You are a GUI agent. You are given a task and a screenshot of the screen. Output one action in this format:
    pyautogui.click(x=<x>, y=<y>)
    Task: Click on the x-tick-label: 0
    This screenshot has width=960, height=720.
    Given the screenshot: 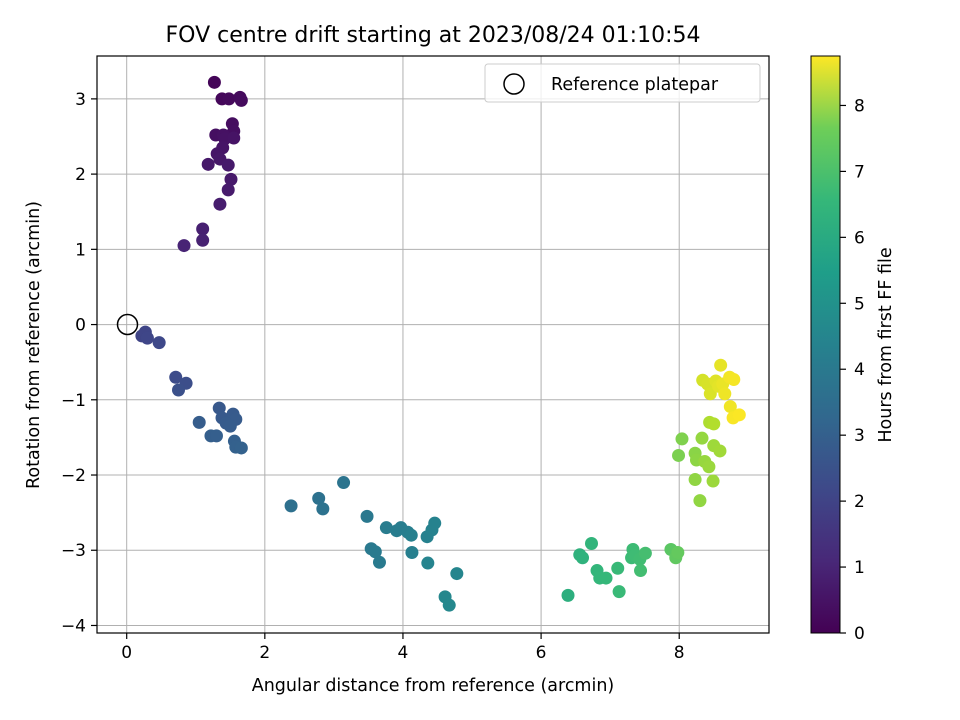 What is the action you would take?
    pyautogui.click(x=126, y=653)
    